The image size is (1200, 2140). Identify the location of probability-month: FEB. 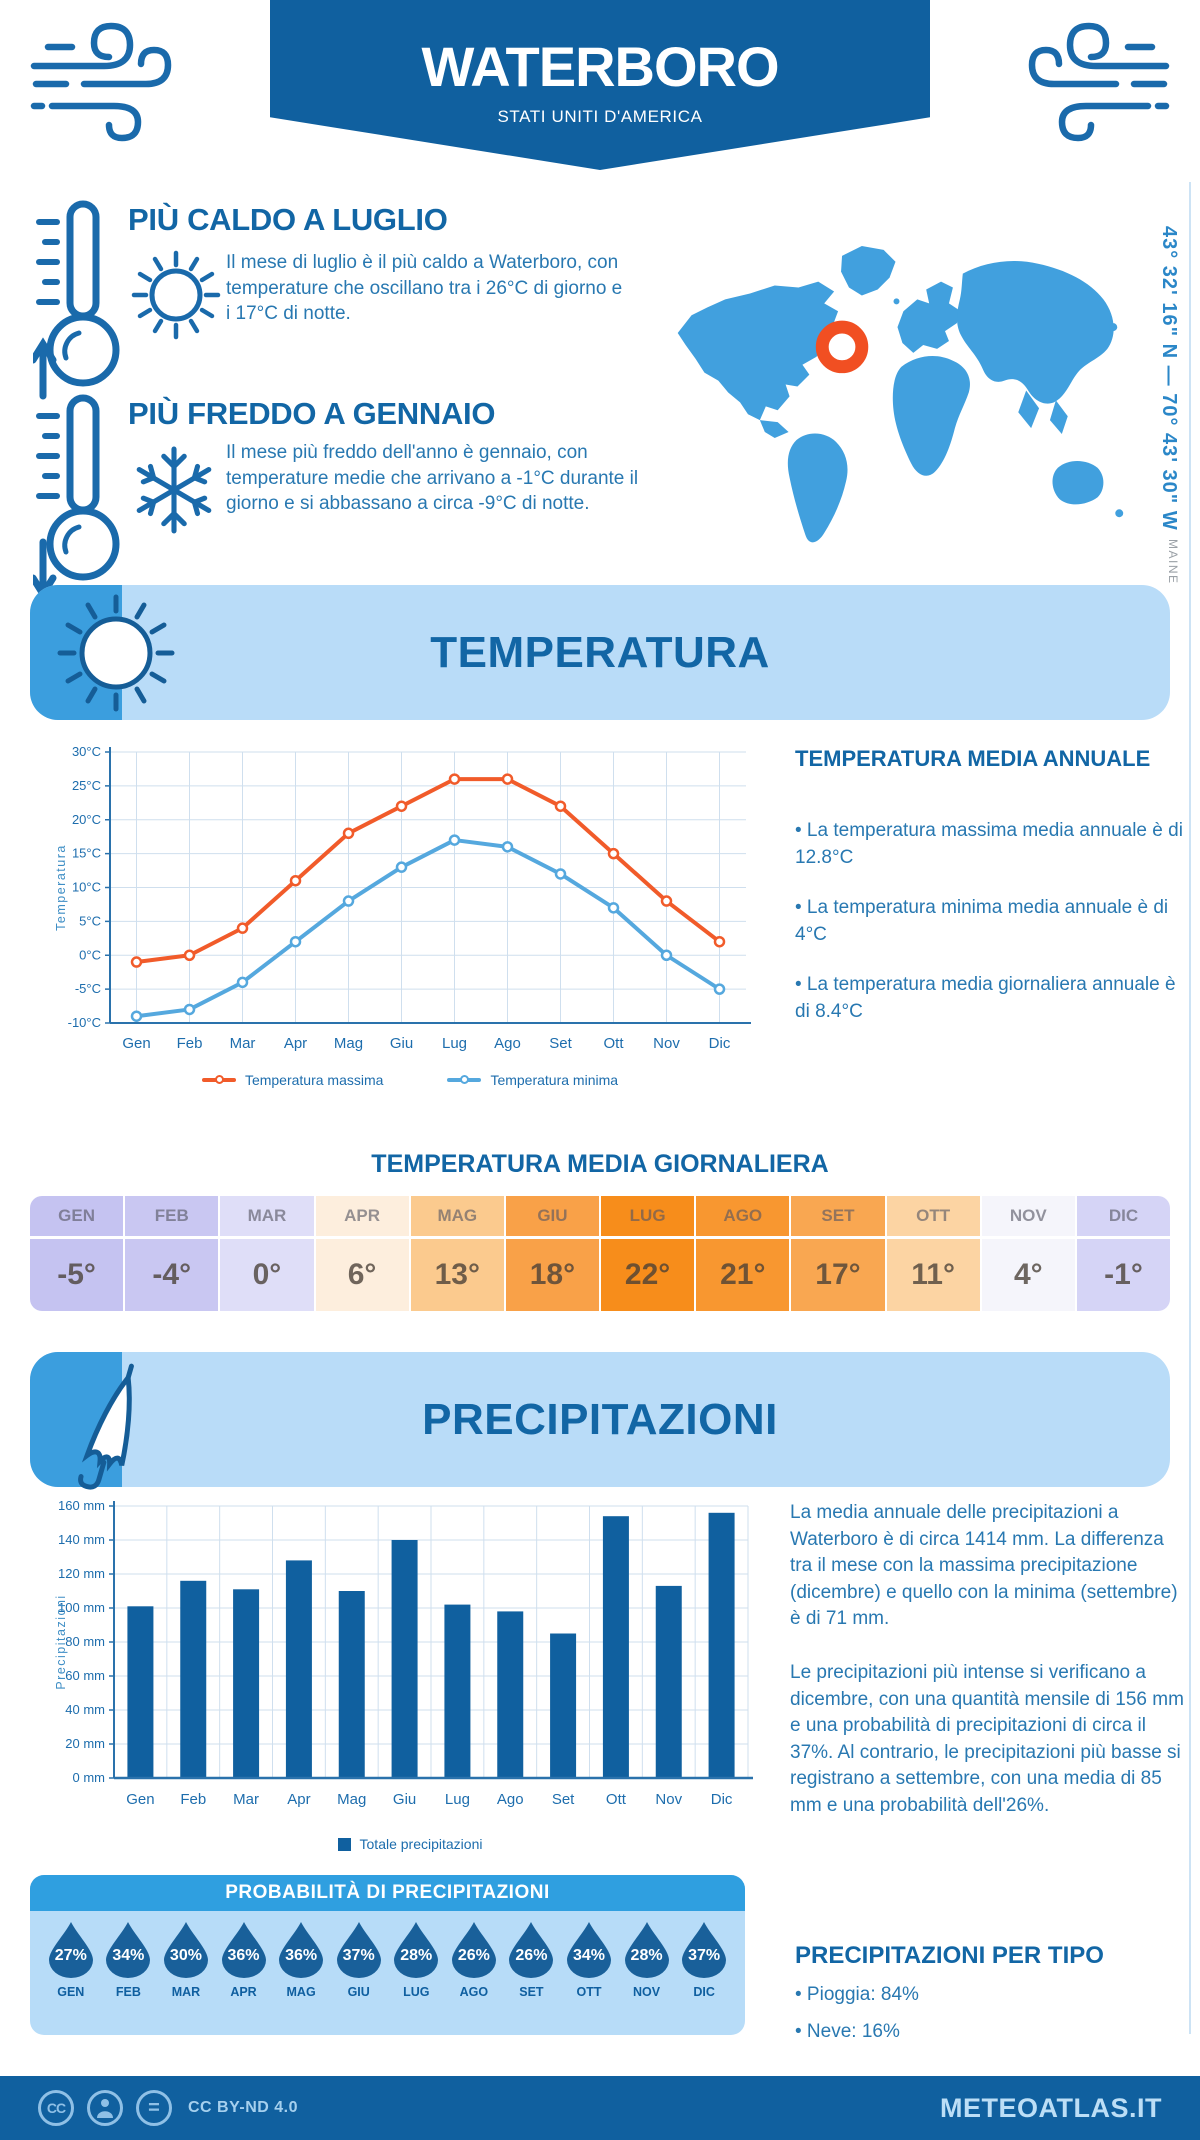
(128, 1992).